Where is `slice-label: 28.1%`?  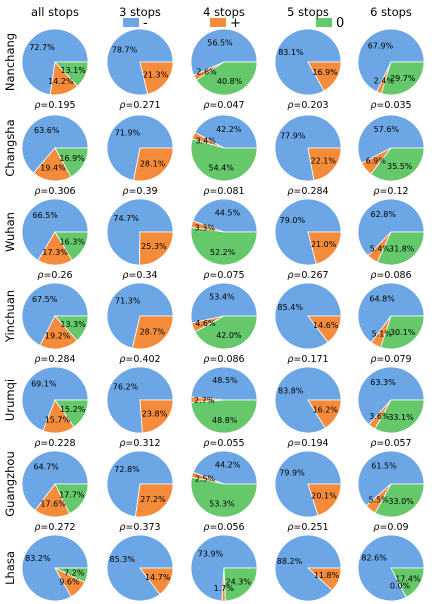 slice-label: 28.1% is located at coordinates (153, 163).